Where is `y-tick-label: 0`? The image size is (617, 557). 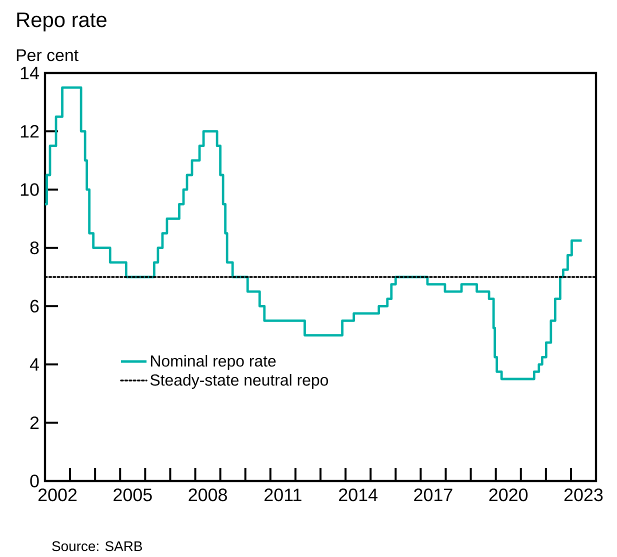
y-tick-label: 0 is located at coordinates (34, 481).